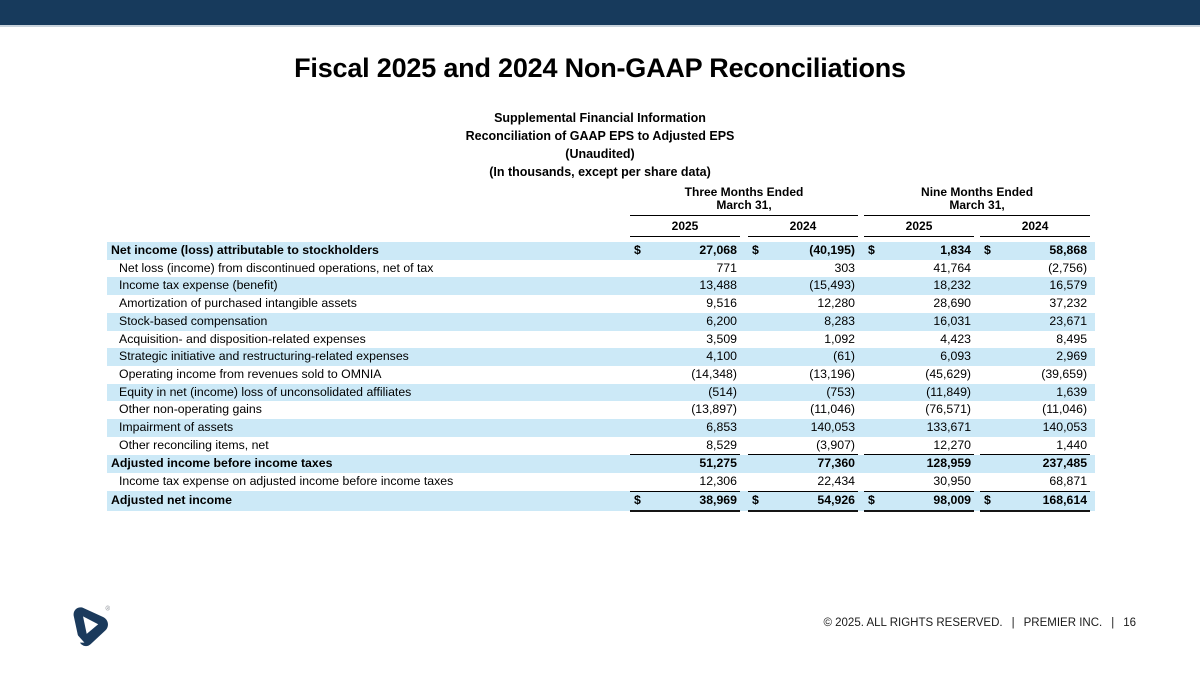  What do you see at coordinates (1035, 501) in the screenshot?
I see `cell-value: $168,614` at bounding box center [1035, 501].